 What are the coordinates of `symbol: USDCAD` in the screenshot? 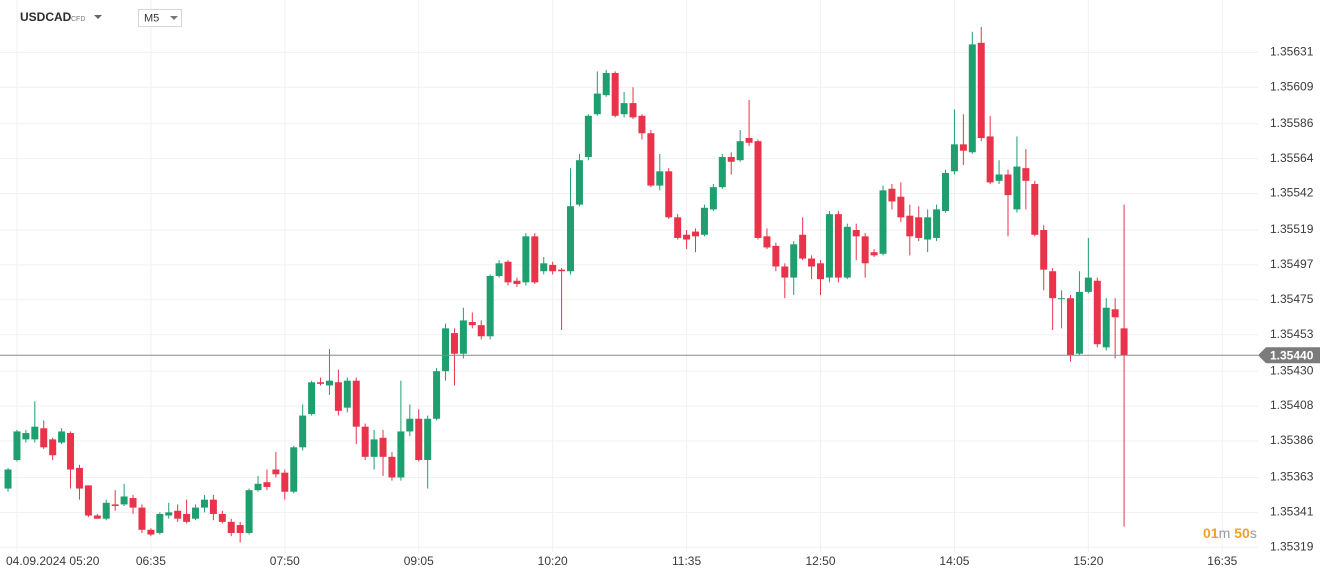 It's located at (46, 17).